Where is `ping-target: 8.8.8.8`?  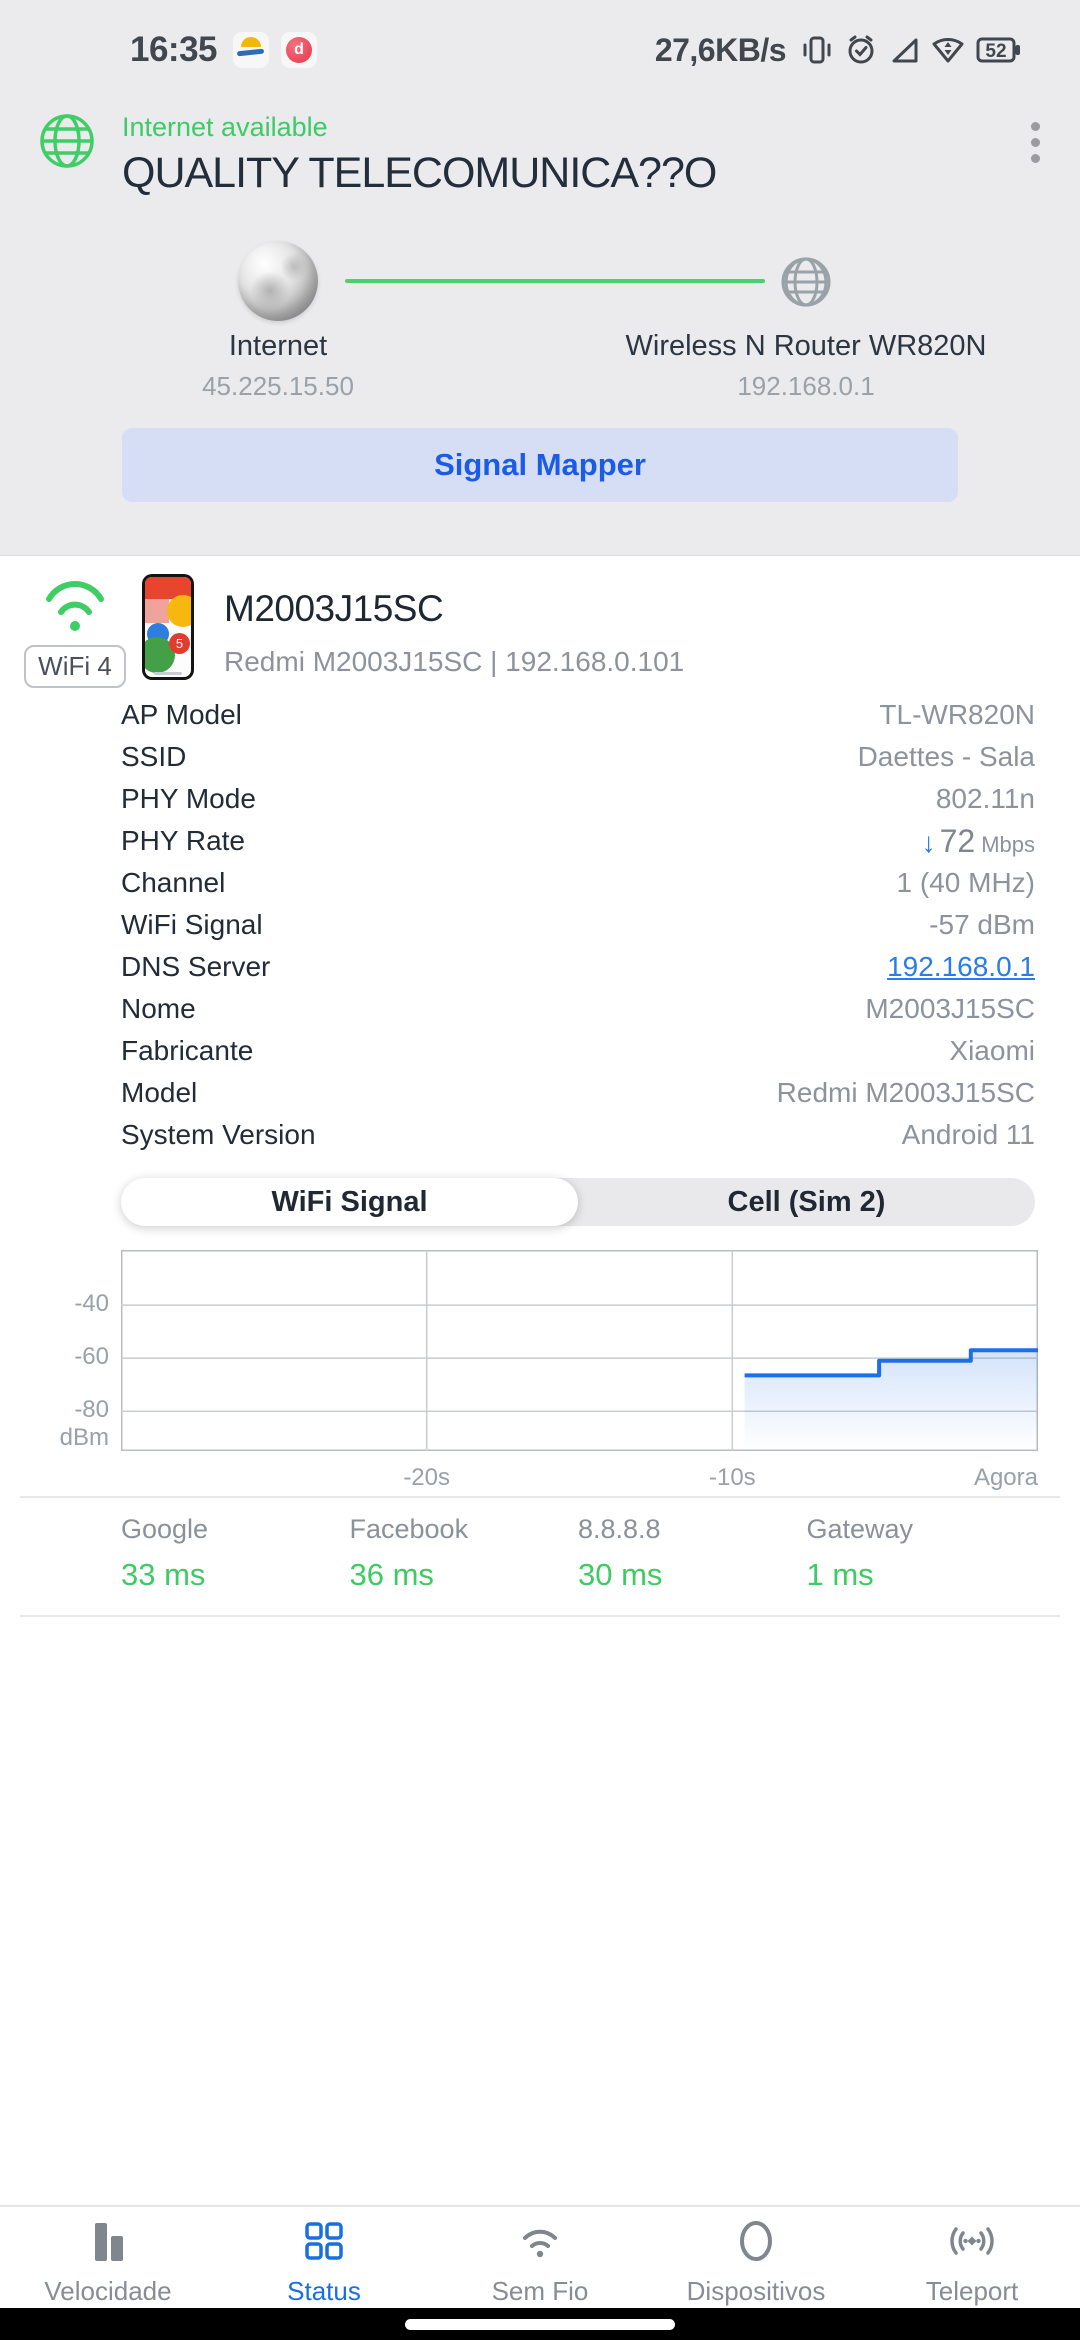 ping-target: 8.8.8.8 is located at coordinates (619, 1529).